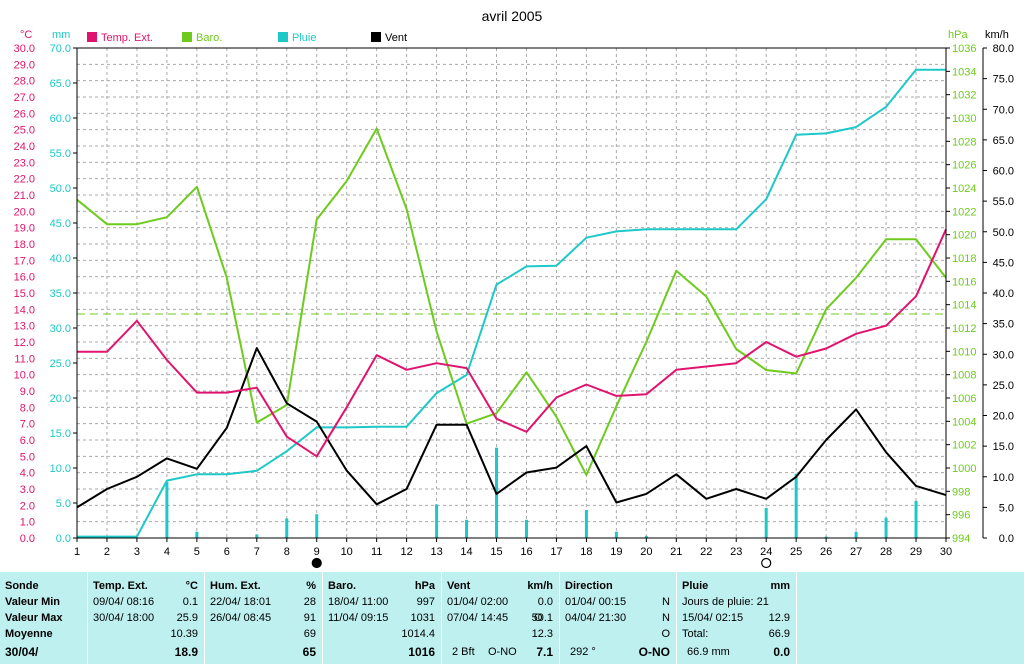 This screenshot has height=664, width=1024. What do you see at coordinates (347, 552) in the screenshot?
I see `x-tick-label: 10` at bounding box center [347, 552].